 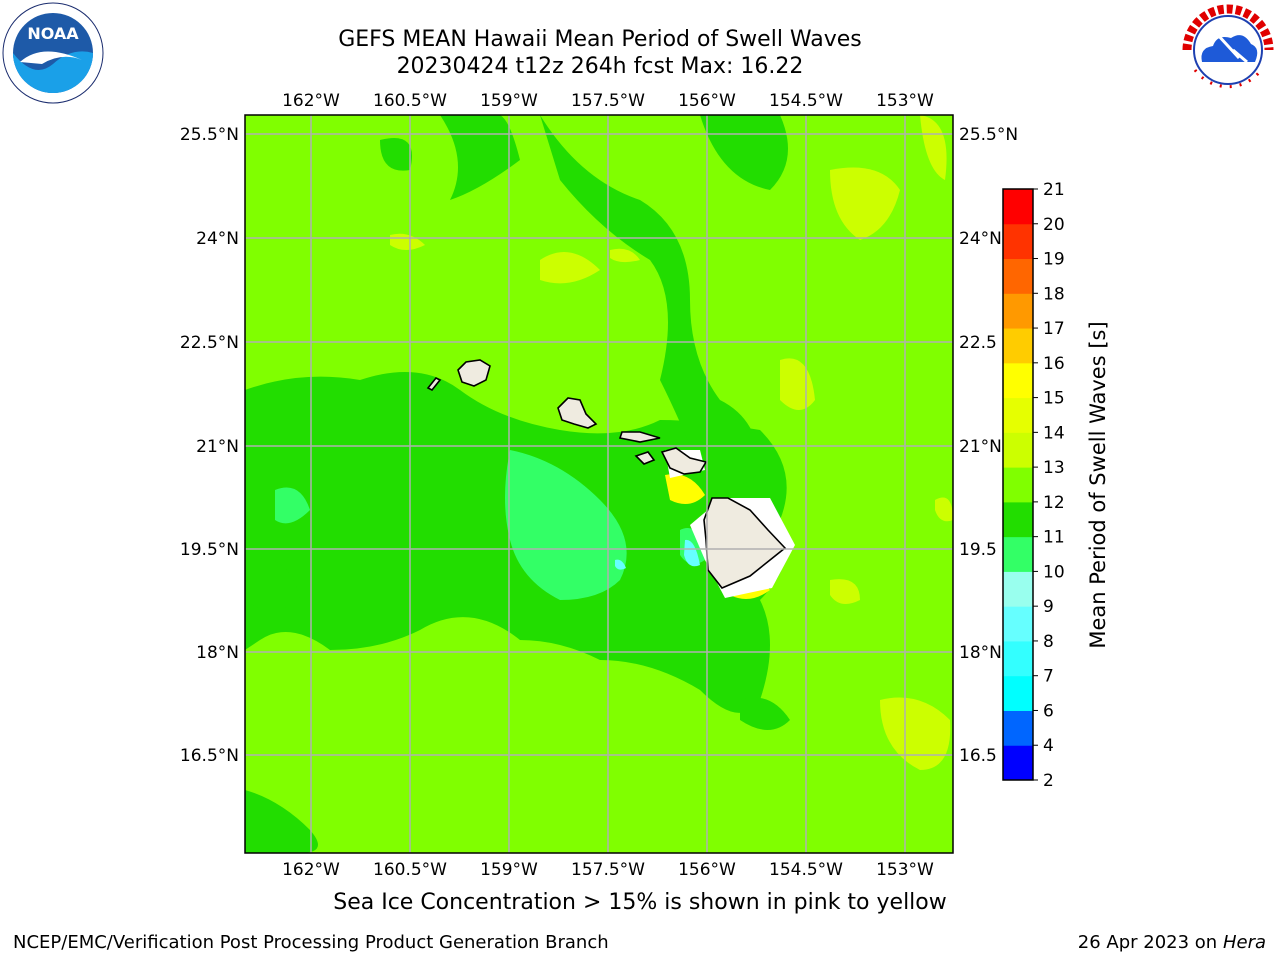 I want to click on colorbar-tick-label: 2, so click(x=1048, y=781).